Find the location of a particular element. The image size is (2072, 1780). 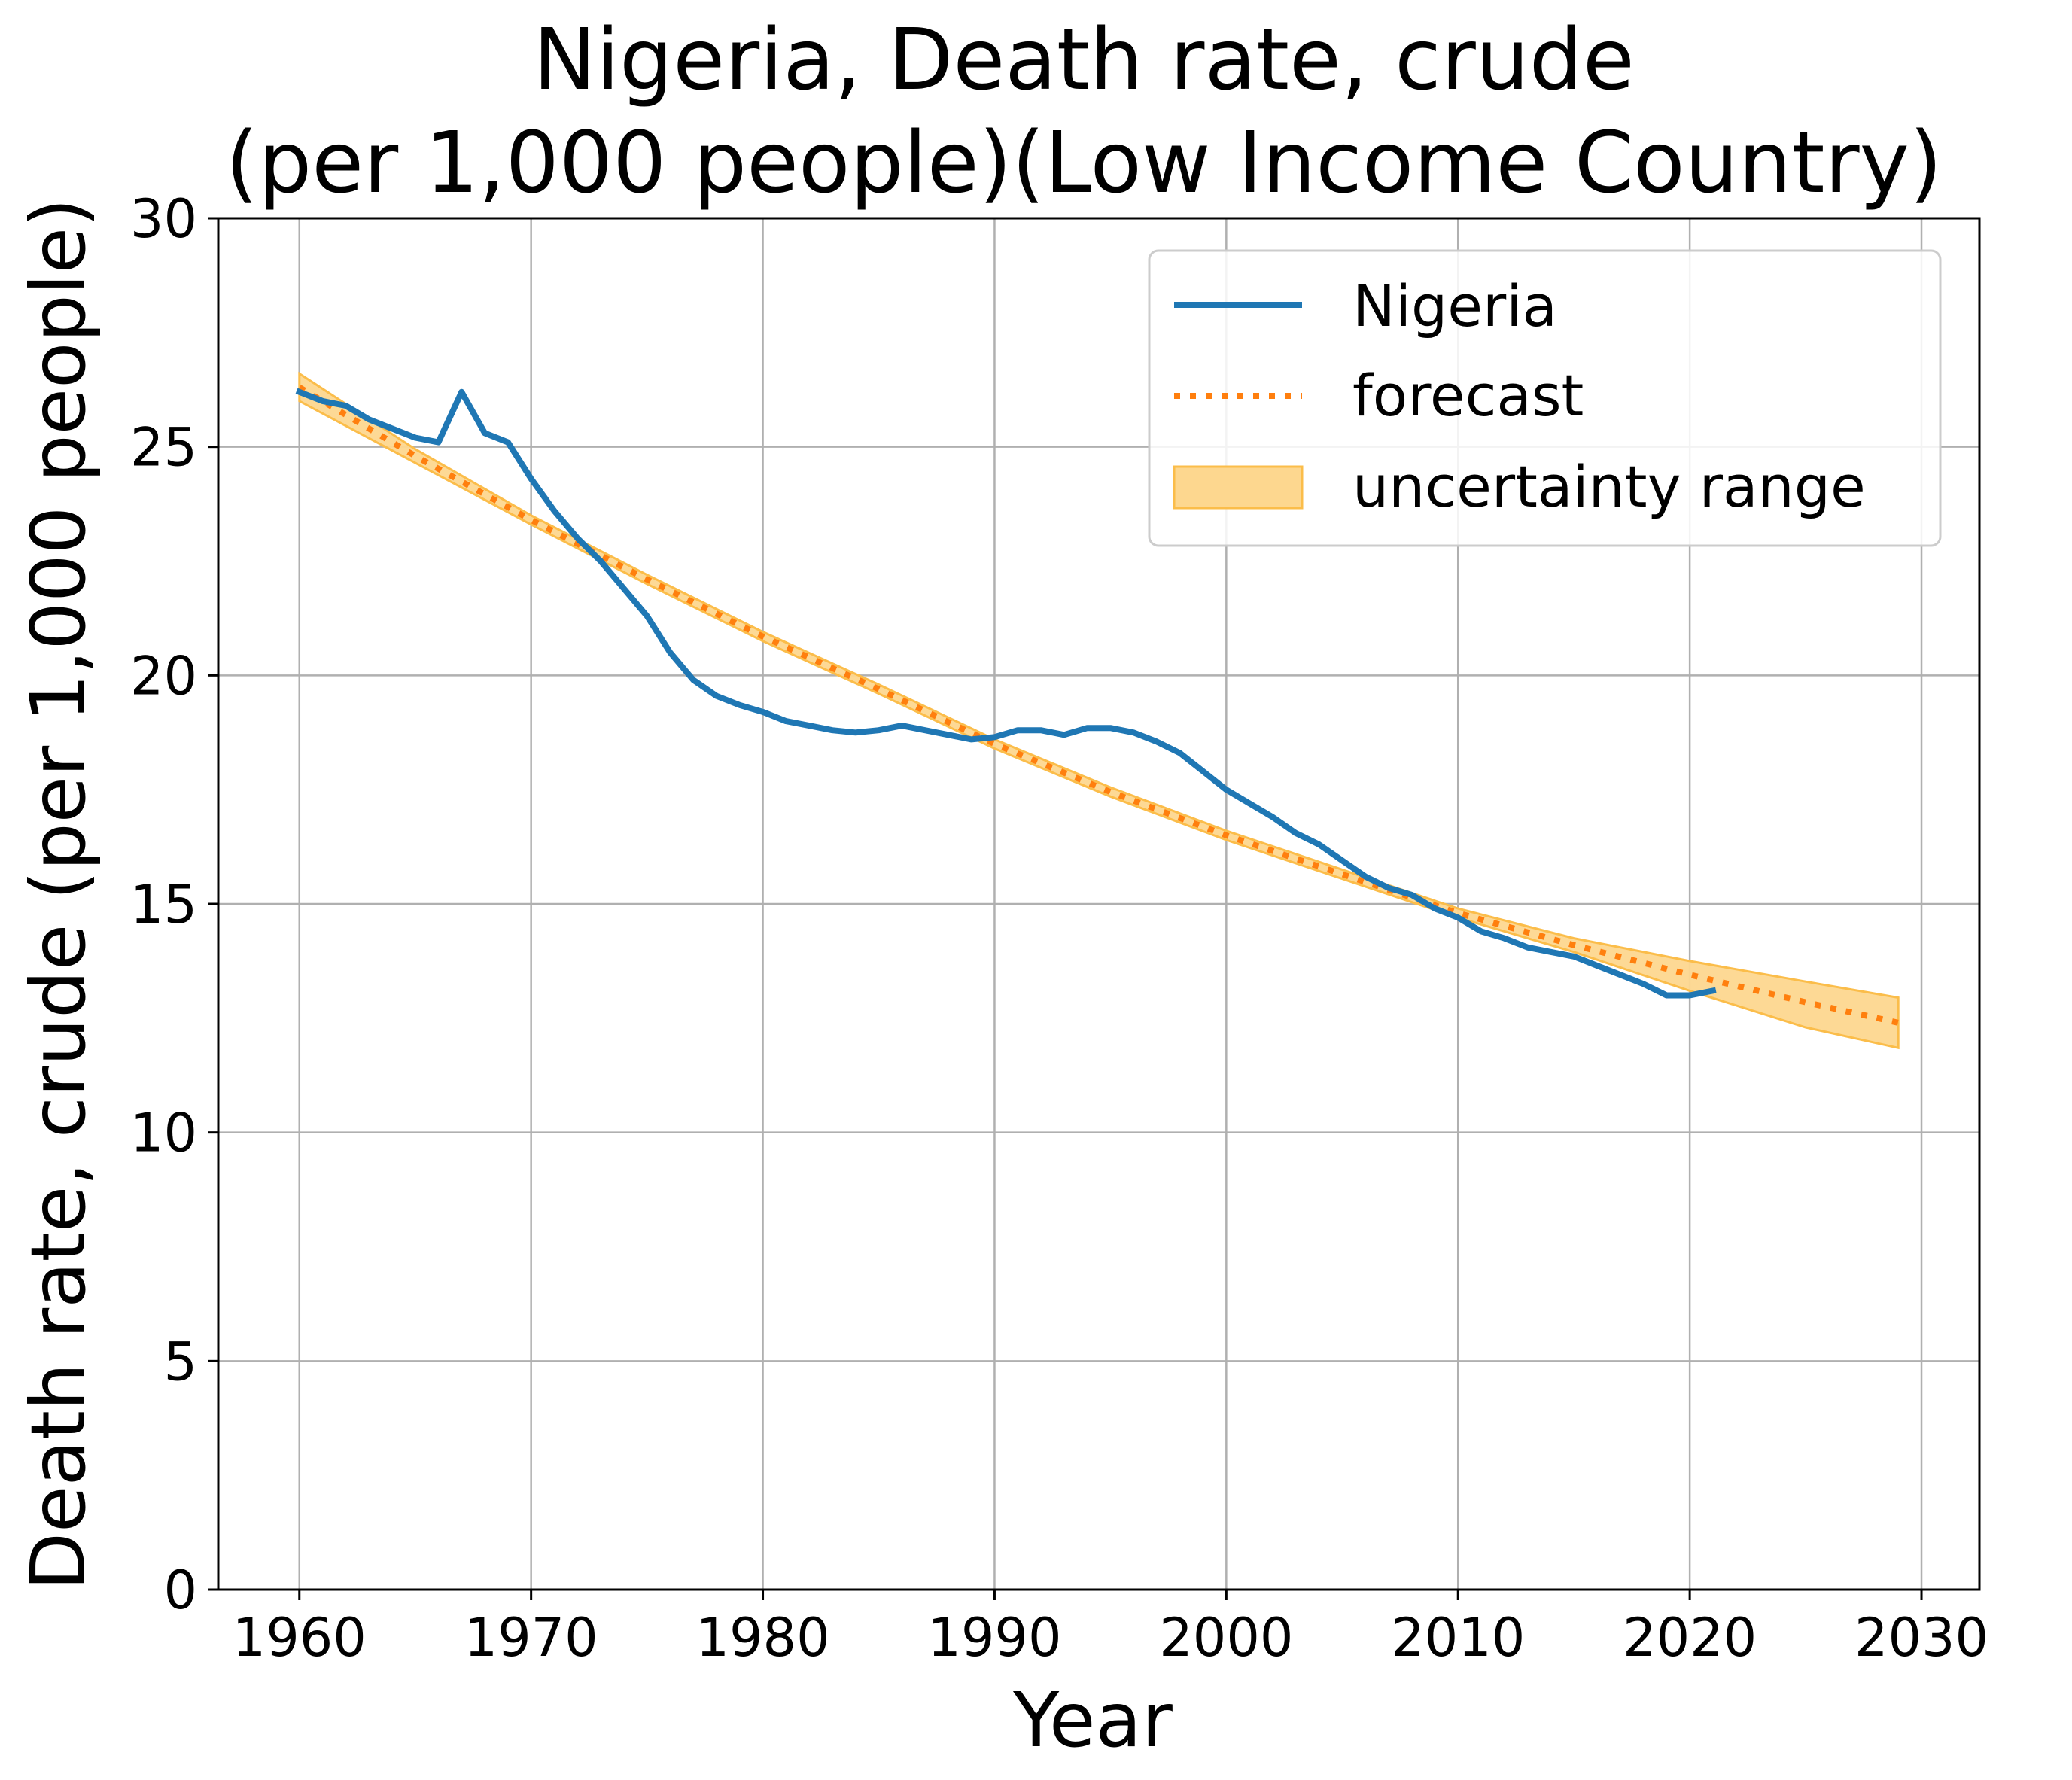

y-tick-label: 20 is located at coordinates (163, 676).